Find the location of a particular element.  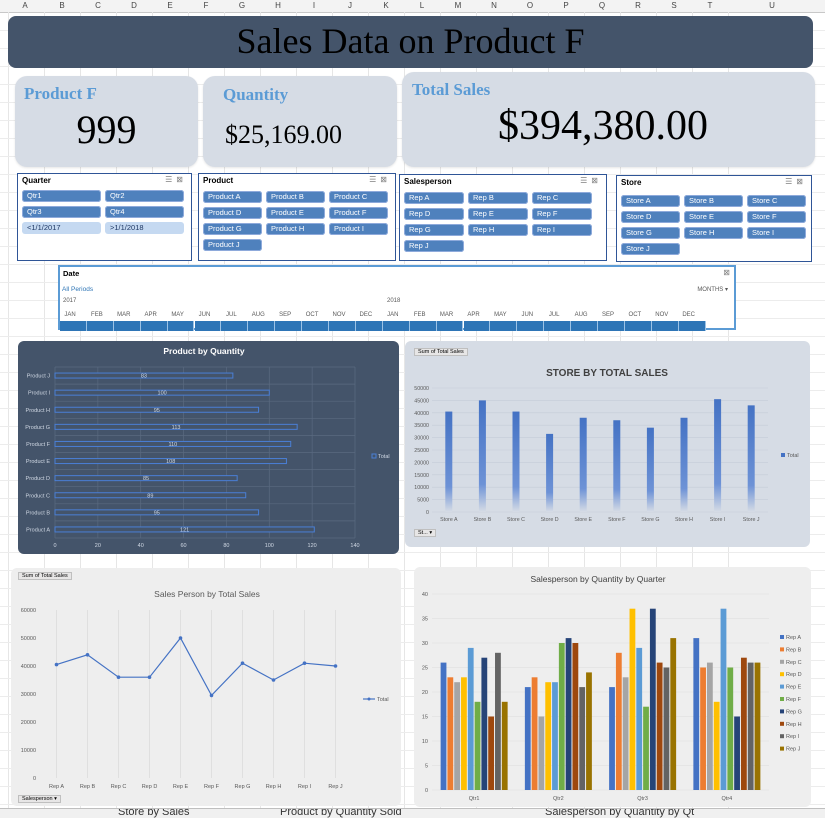

slicer-store-item: Store J is located at coordinates (650, 249).